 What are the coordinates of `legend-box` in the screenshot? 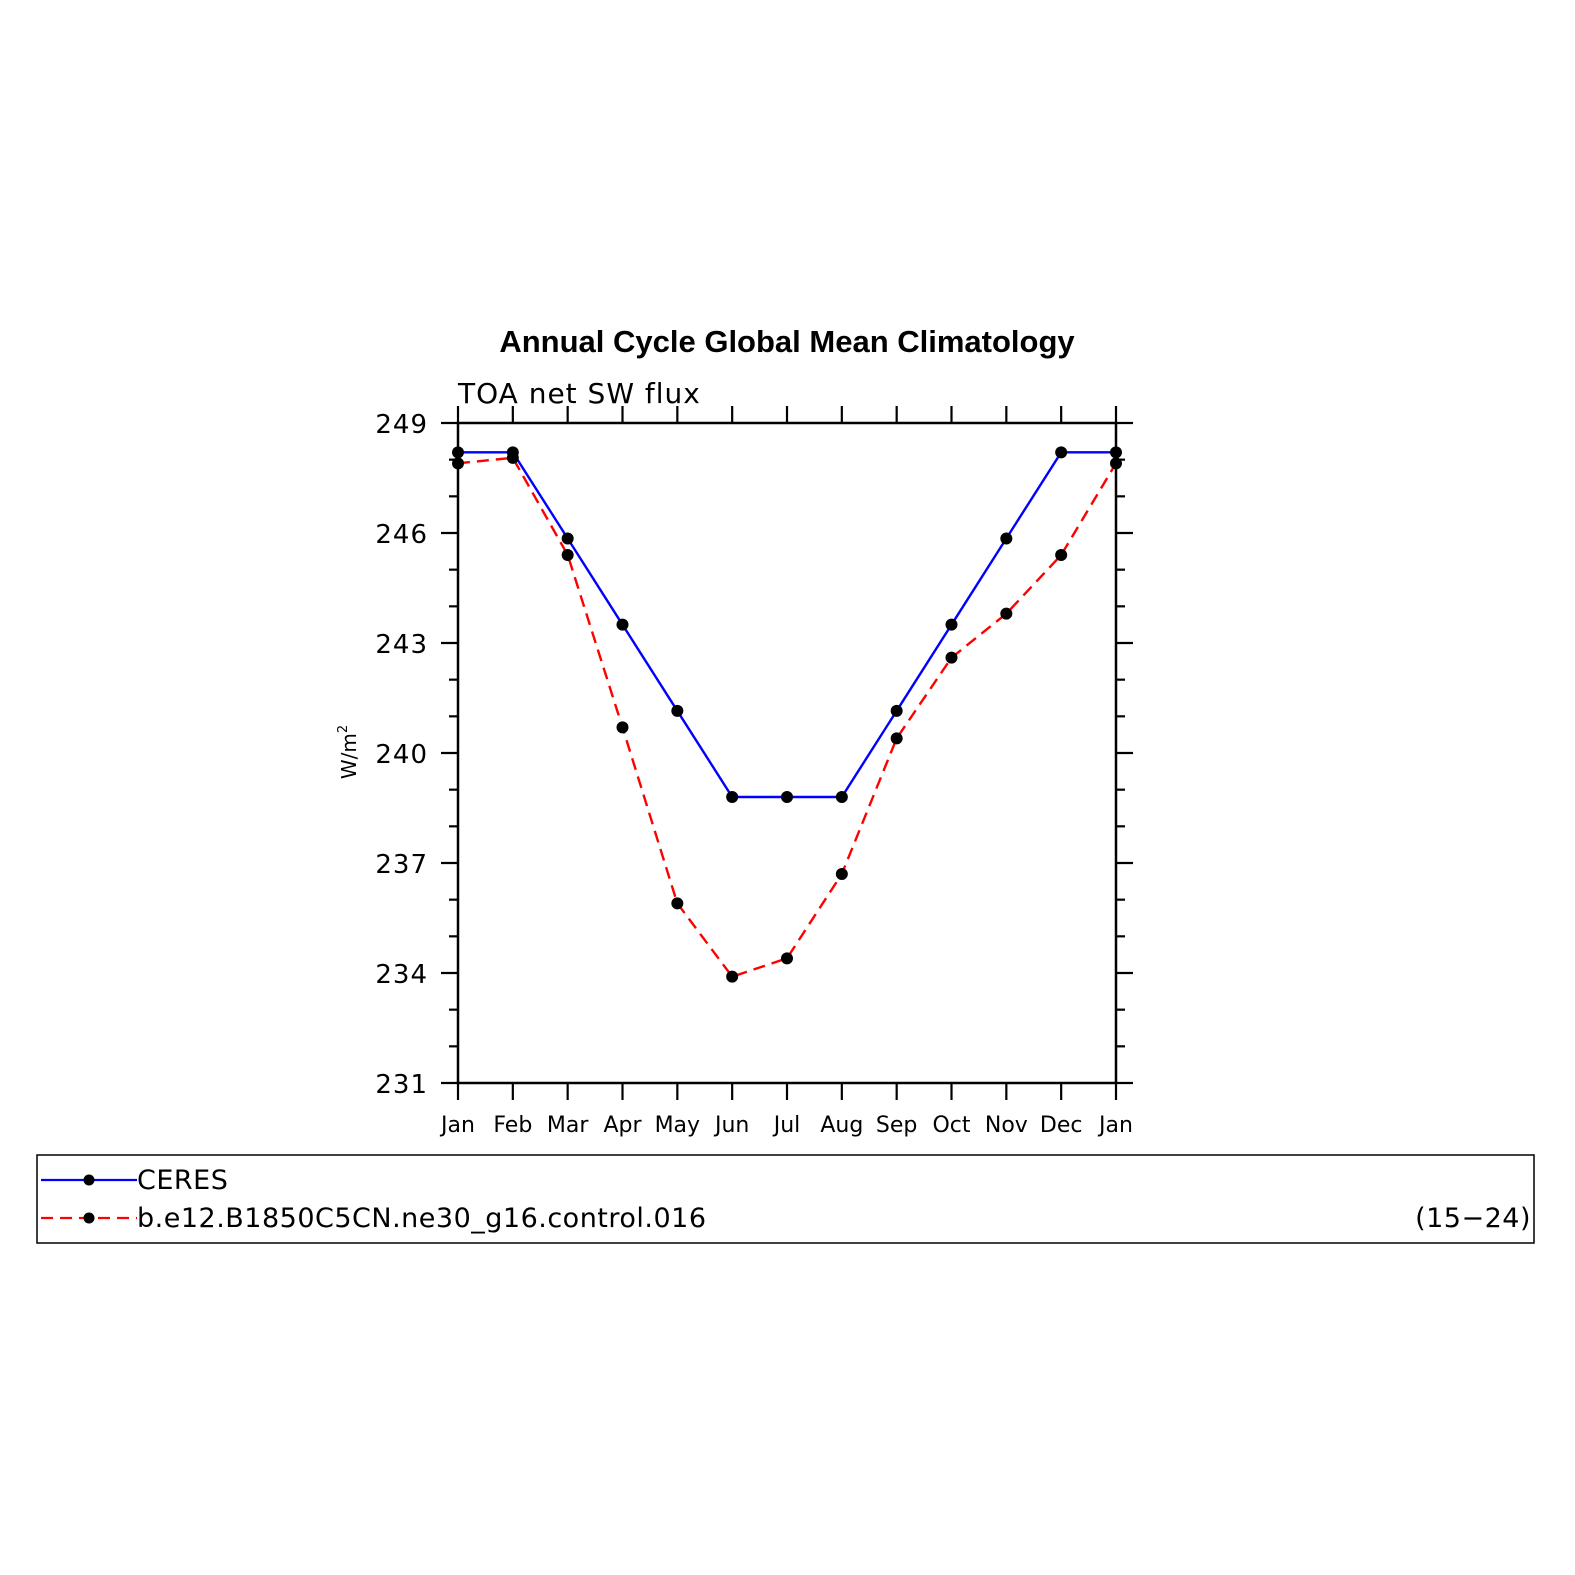 It's located at (785, 1199).